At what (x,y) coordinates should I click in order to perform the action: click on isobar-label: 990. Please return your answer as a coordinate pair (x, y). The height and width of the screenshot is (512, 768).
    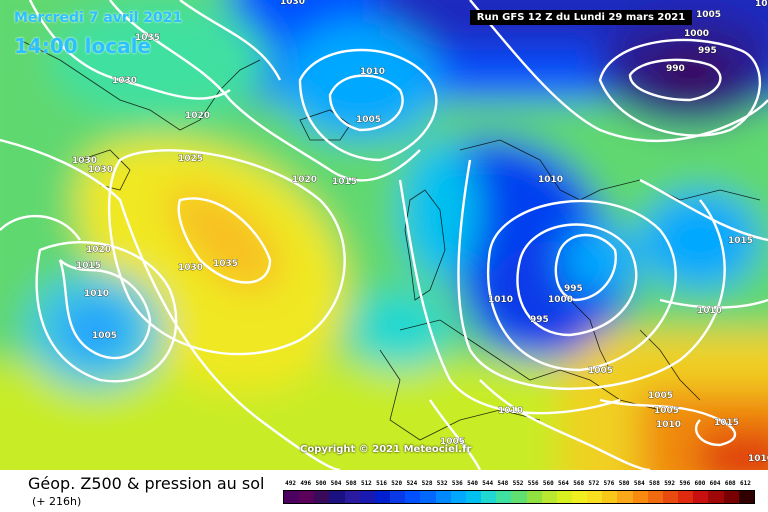
    Looking at the image, I should click on (675, 69).